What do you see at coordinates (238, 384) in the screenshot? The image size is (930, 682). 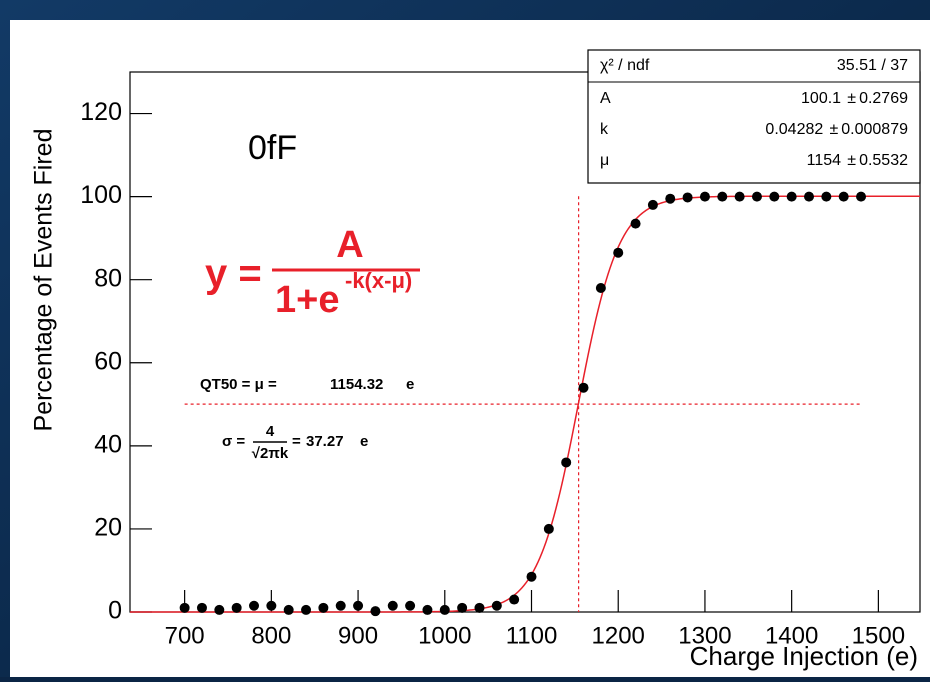 I see `qt50-prefix: QT50 = μ =` at bounding box center [238, 384].